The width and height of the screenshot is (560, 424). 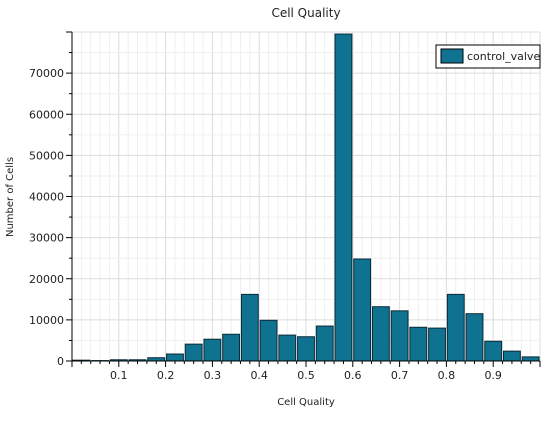 I want to click on legend: control_valve, so click(x=488, y=56).